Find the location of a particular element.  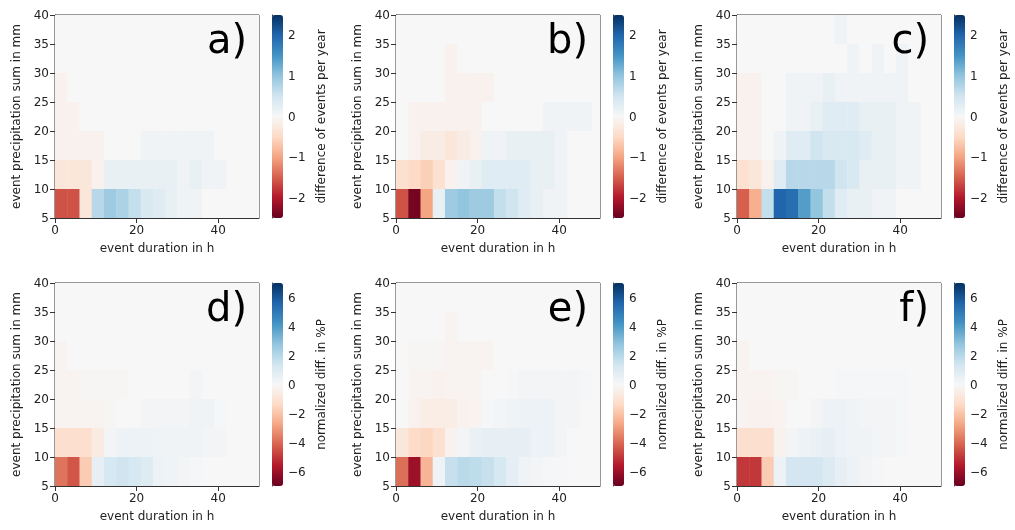

annotation: a) is located at coordinates (227, 39).